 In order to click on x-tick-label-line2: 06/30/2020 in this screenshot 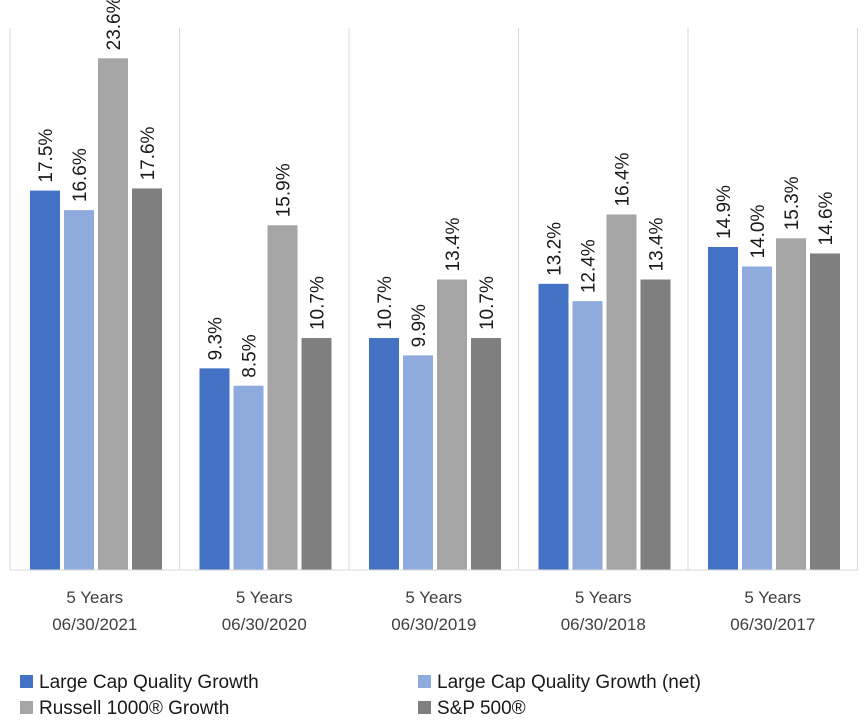, I will do `click(264, 624)`.